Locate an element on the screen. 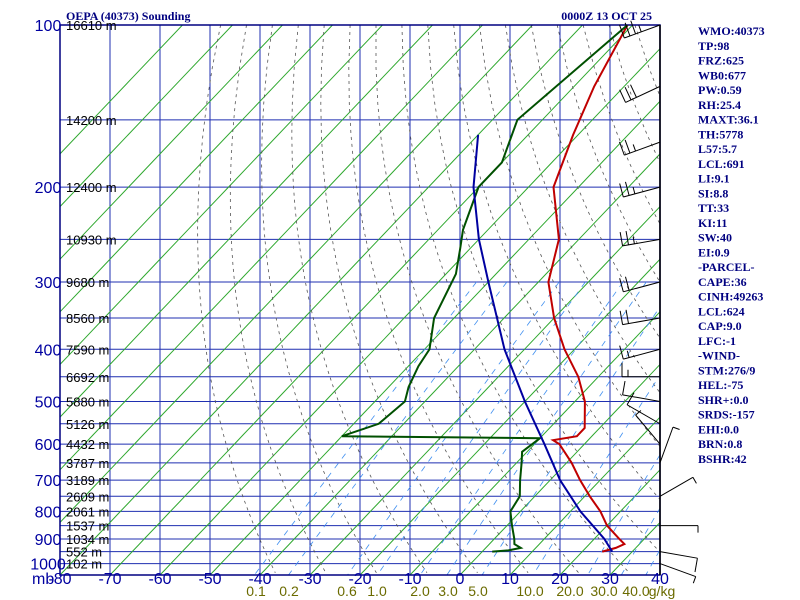 This screenshot has width=800, height=600. height-label: 6692 m is located at coordinates (87, 377).